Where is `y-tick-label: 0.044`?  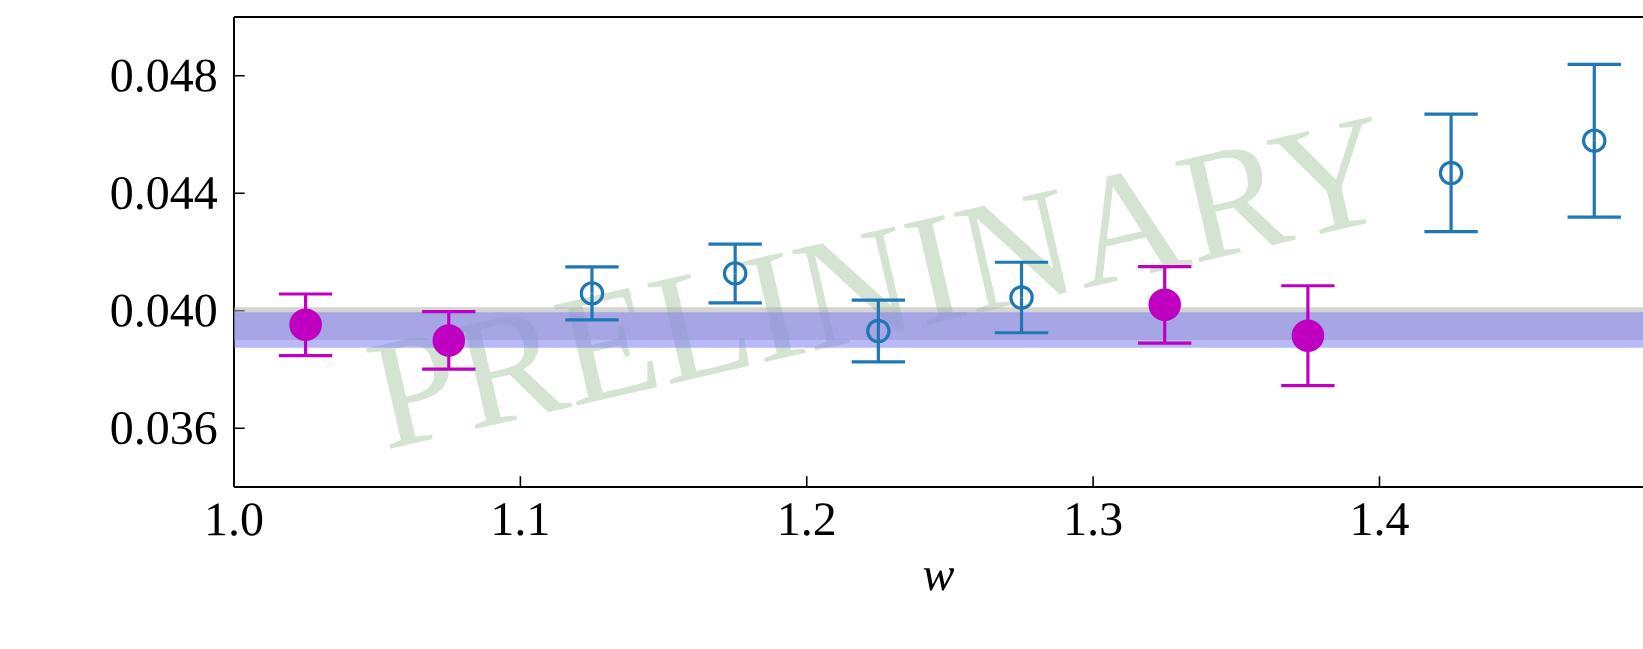 y-tick-label: 0.044 is located at coordinates (164, 193).